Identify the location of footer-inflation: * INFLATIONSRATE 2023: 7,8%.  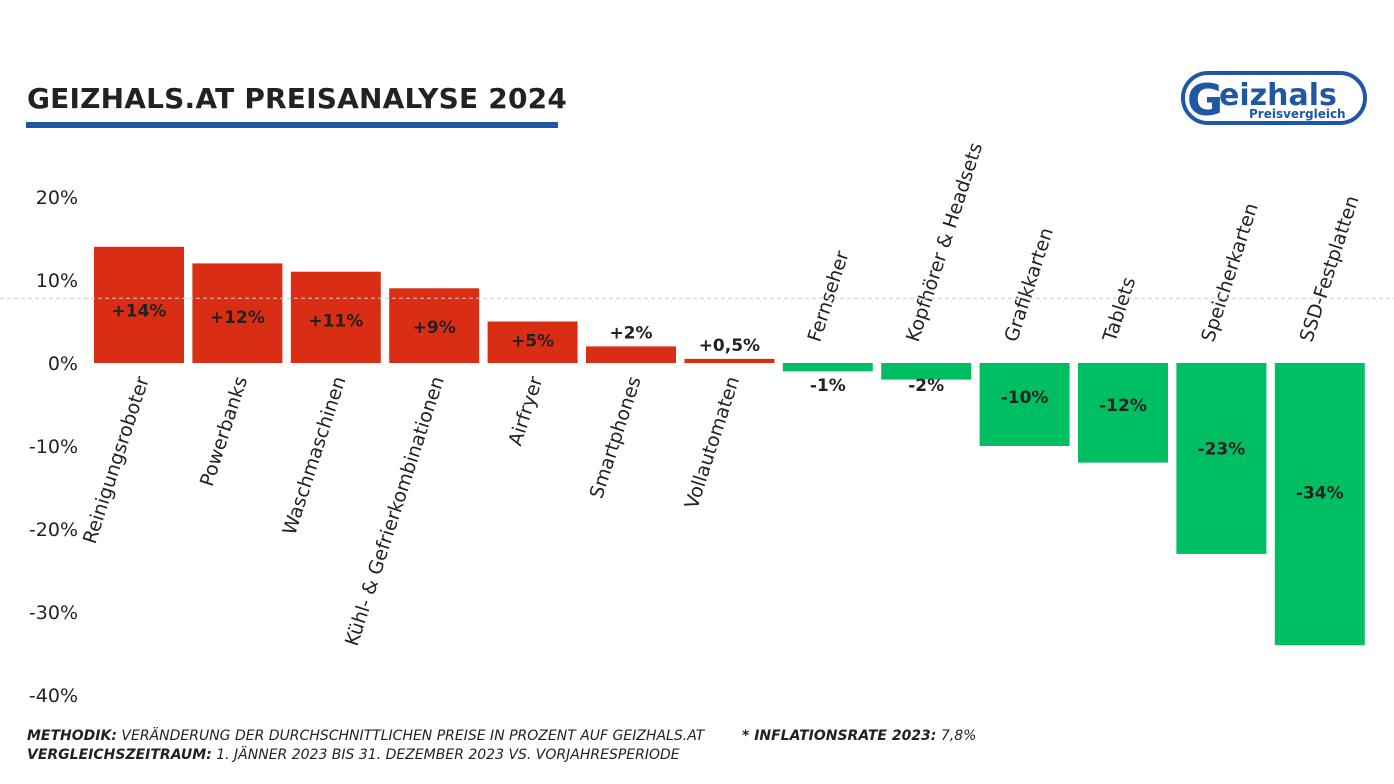
(859, 736).